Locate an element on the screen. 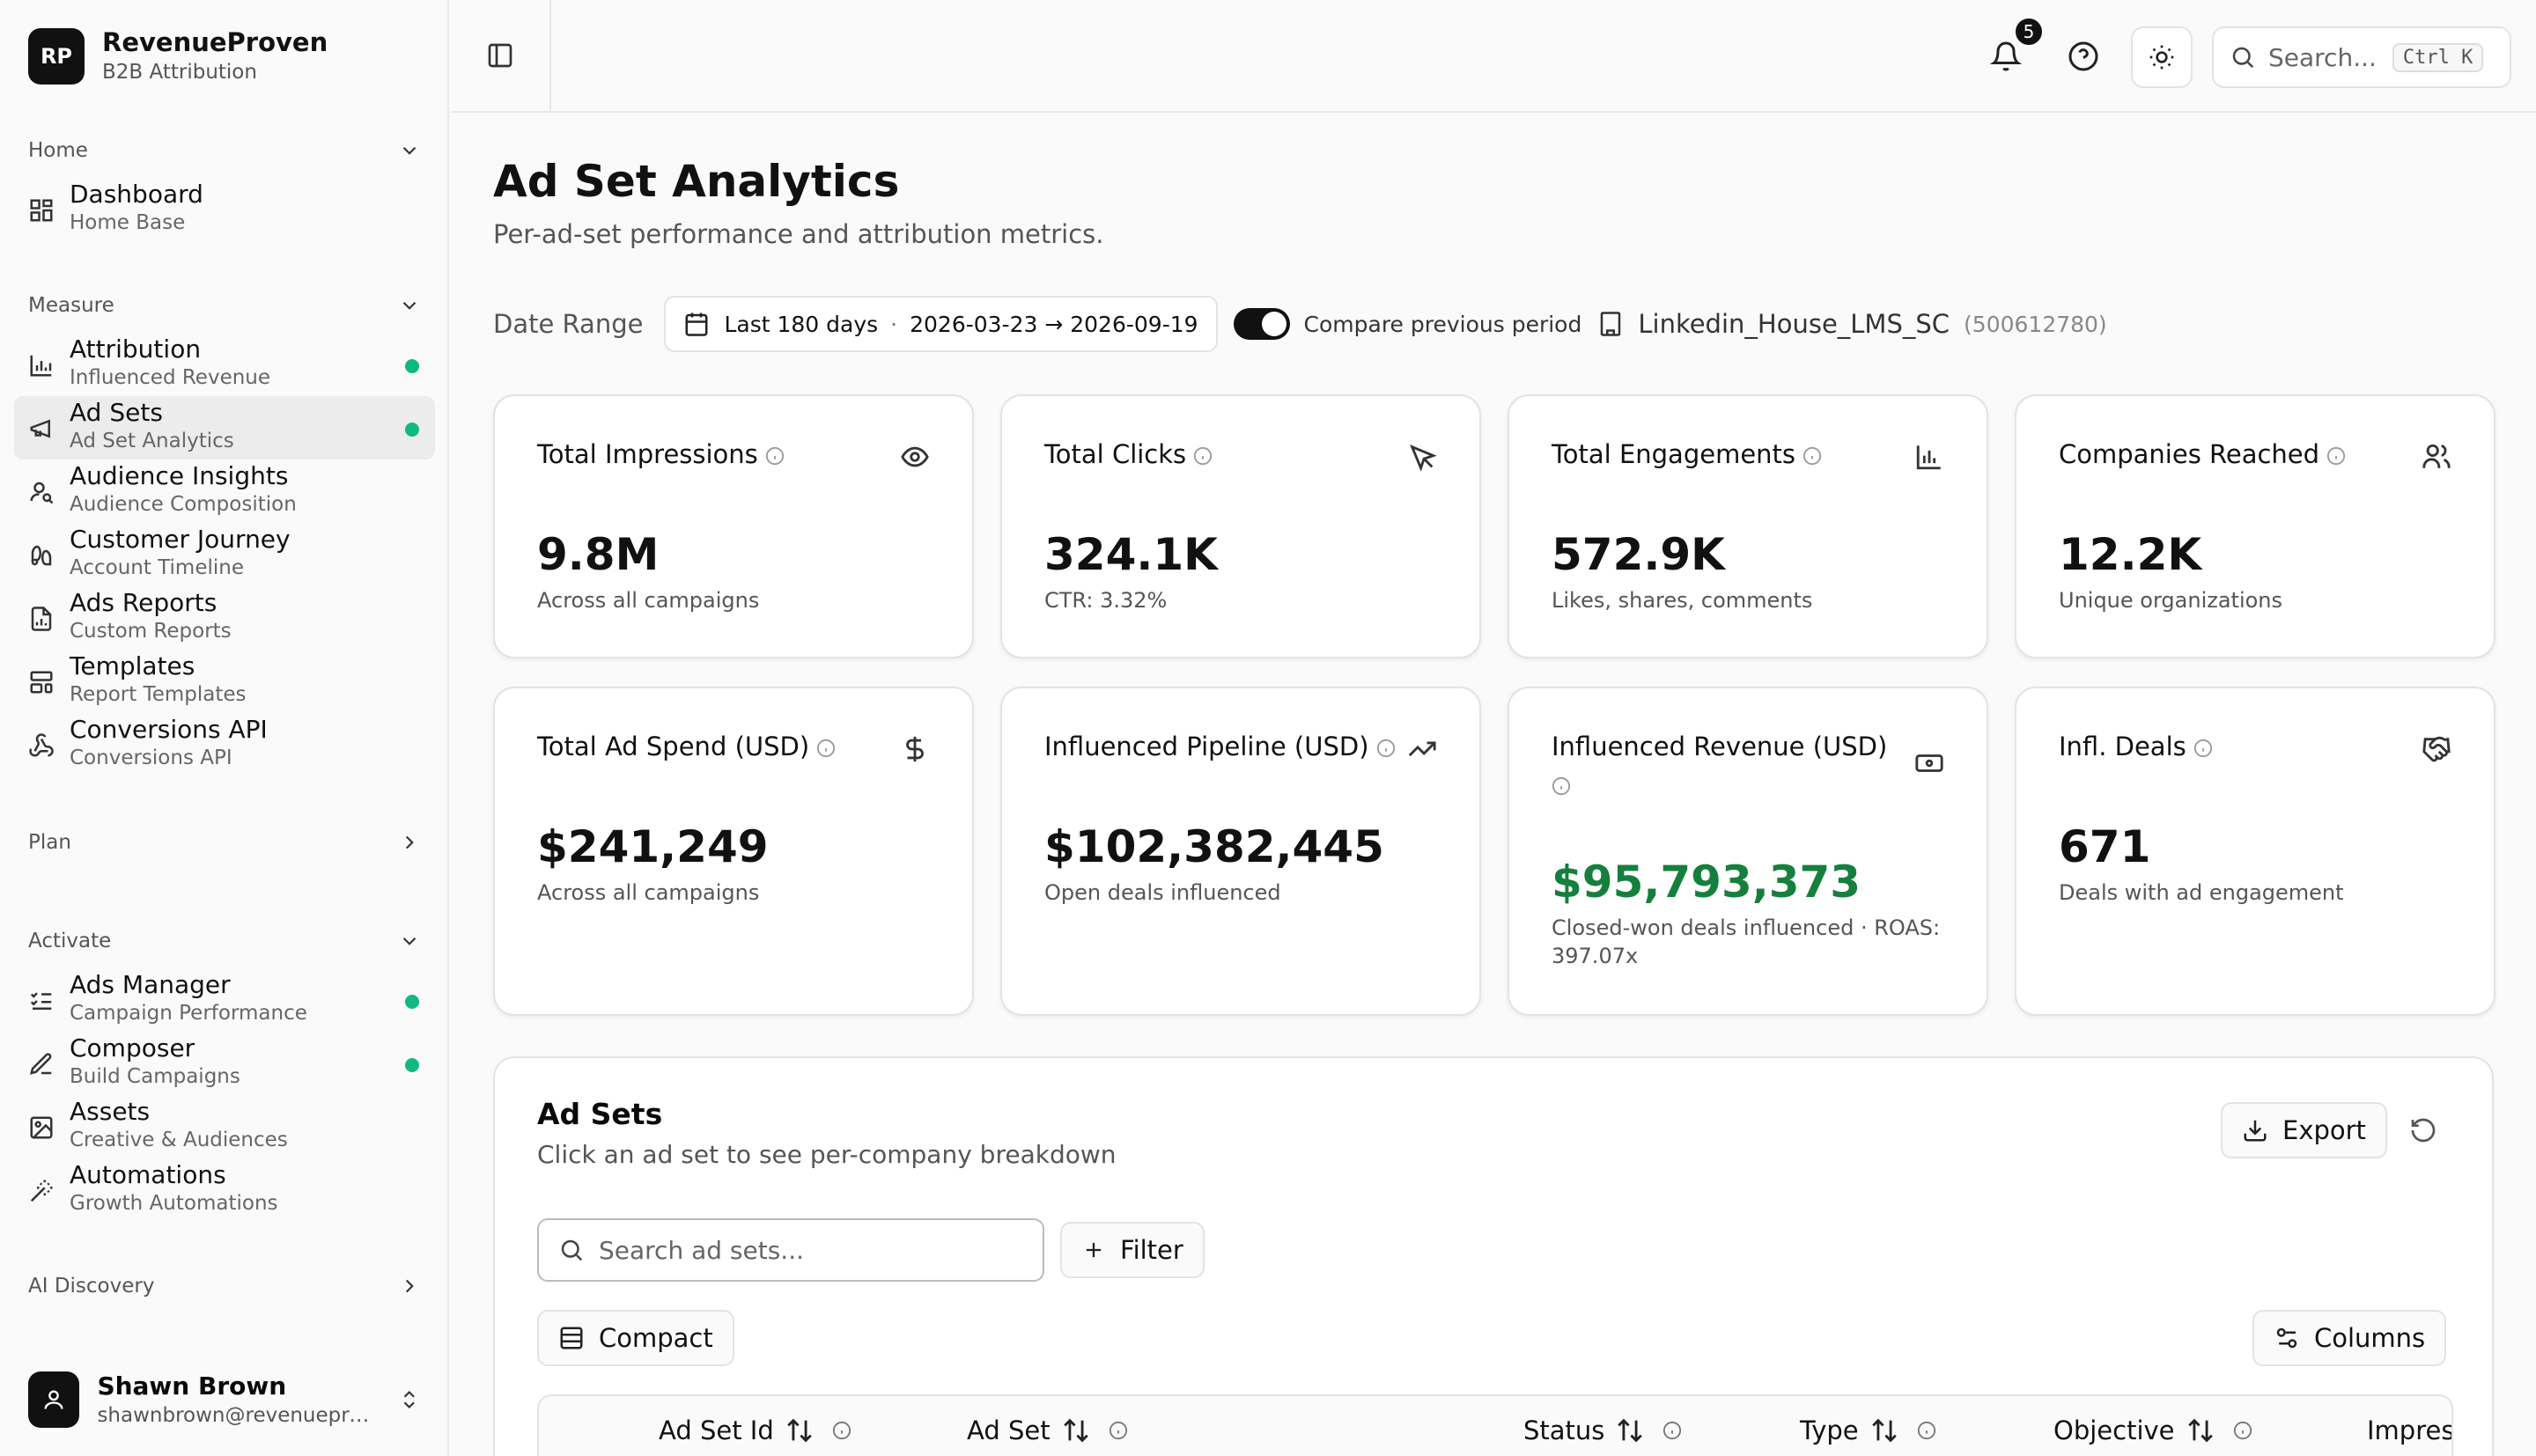 This screenshot has width=2536, height=1456. kpi-card-description: Open deals influenced is located at coordinates (1162, 892).